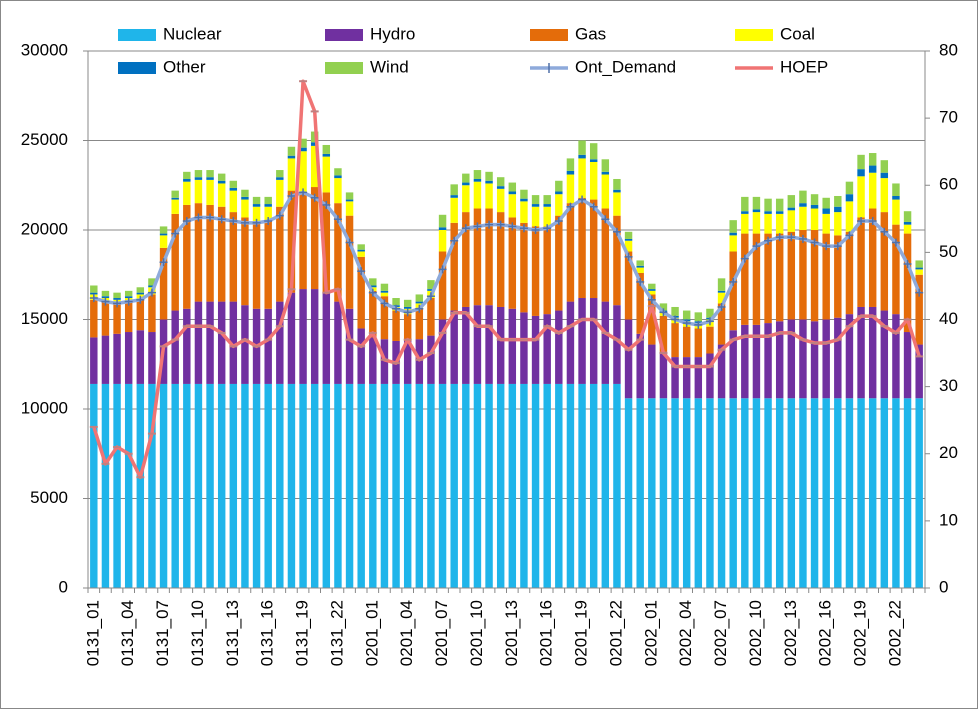 The image size is (978, 709). I want to click on y-tick-label: 30000, so click(44, 49).